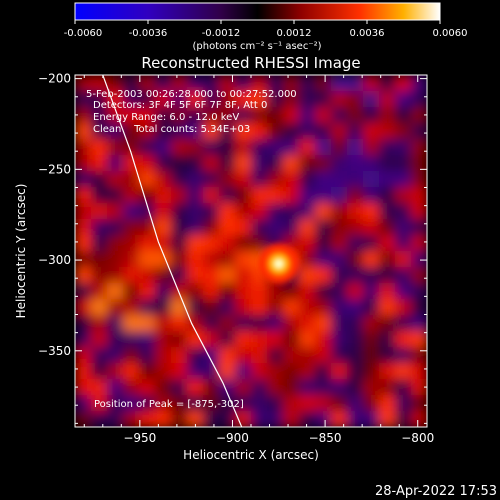 Image resolution: width=500 pixels, height=500 pixels. Describe the element at coordinates (250, 63) in the screenshot. I see `chart-title: Reconstructed RHESSI Image` at that location.